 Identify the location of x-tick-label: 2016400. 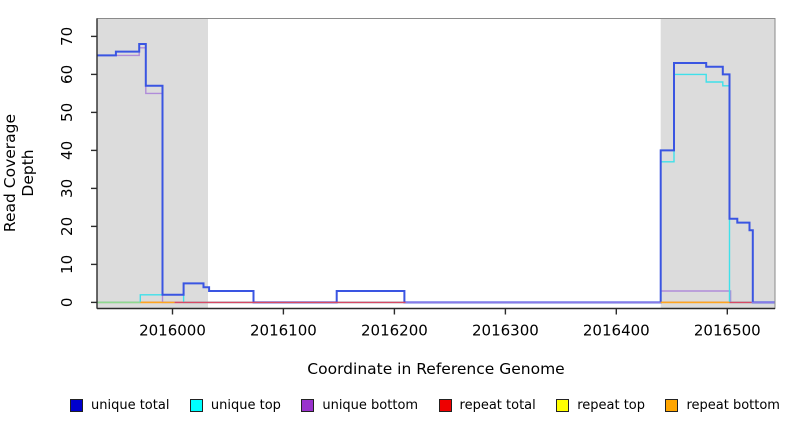
(616, 331).